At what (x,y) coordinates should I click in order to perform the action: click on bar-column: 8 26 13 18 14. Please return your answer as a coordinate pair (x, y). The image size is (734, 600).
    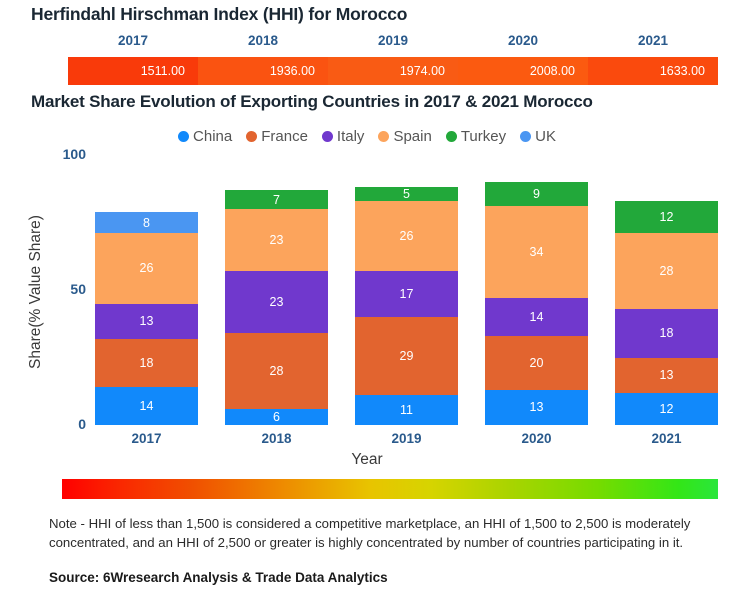
    Looking at the image, I should click on (146, 318).